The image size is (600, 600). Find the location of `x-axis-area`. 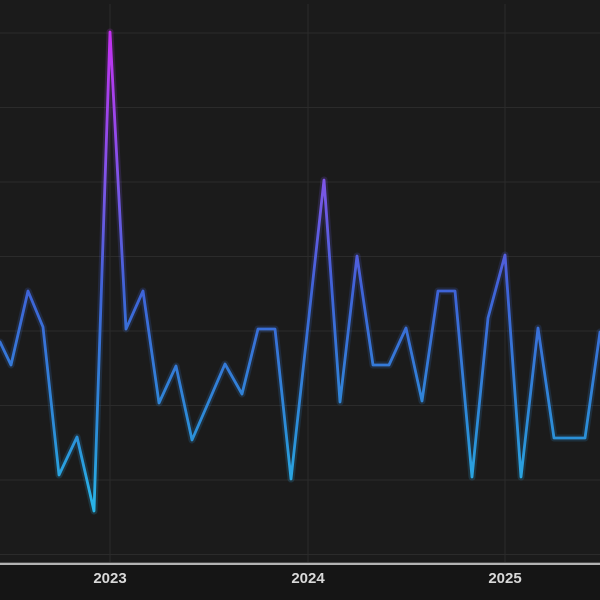

x-axis-area is located at coordinates (300, 582).